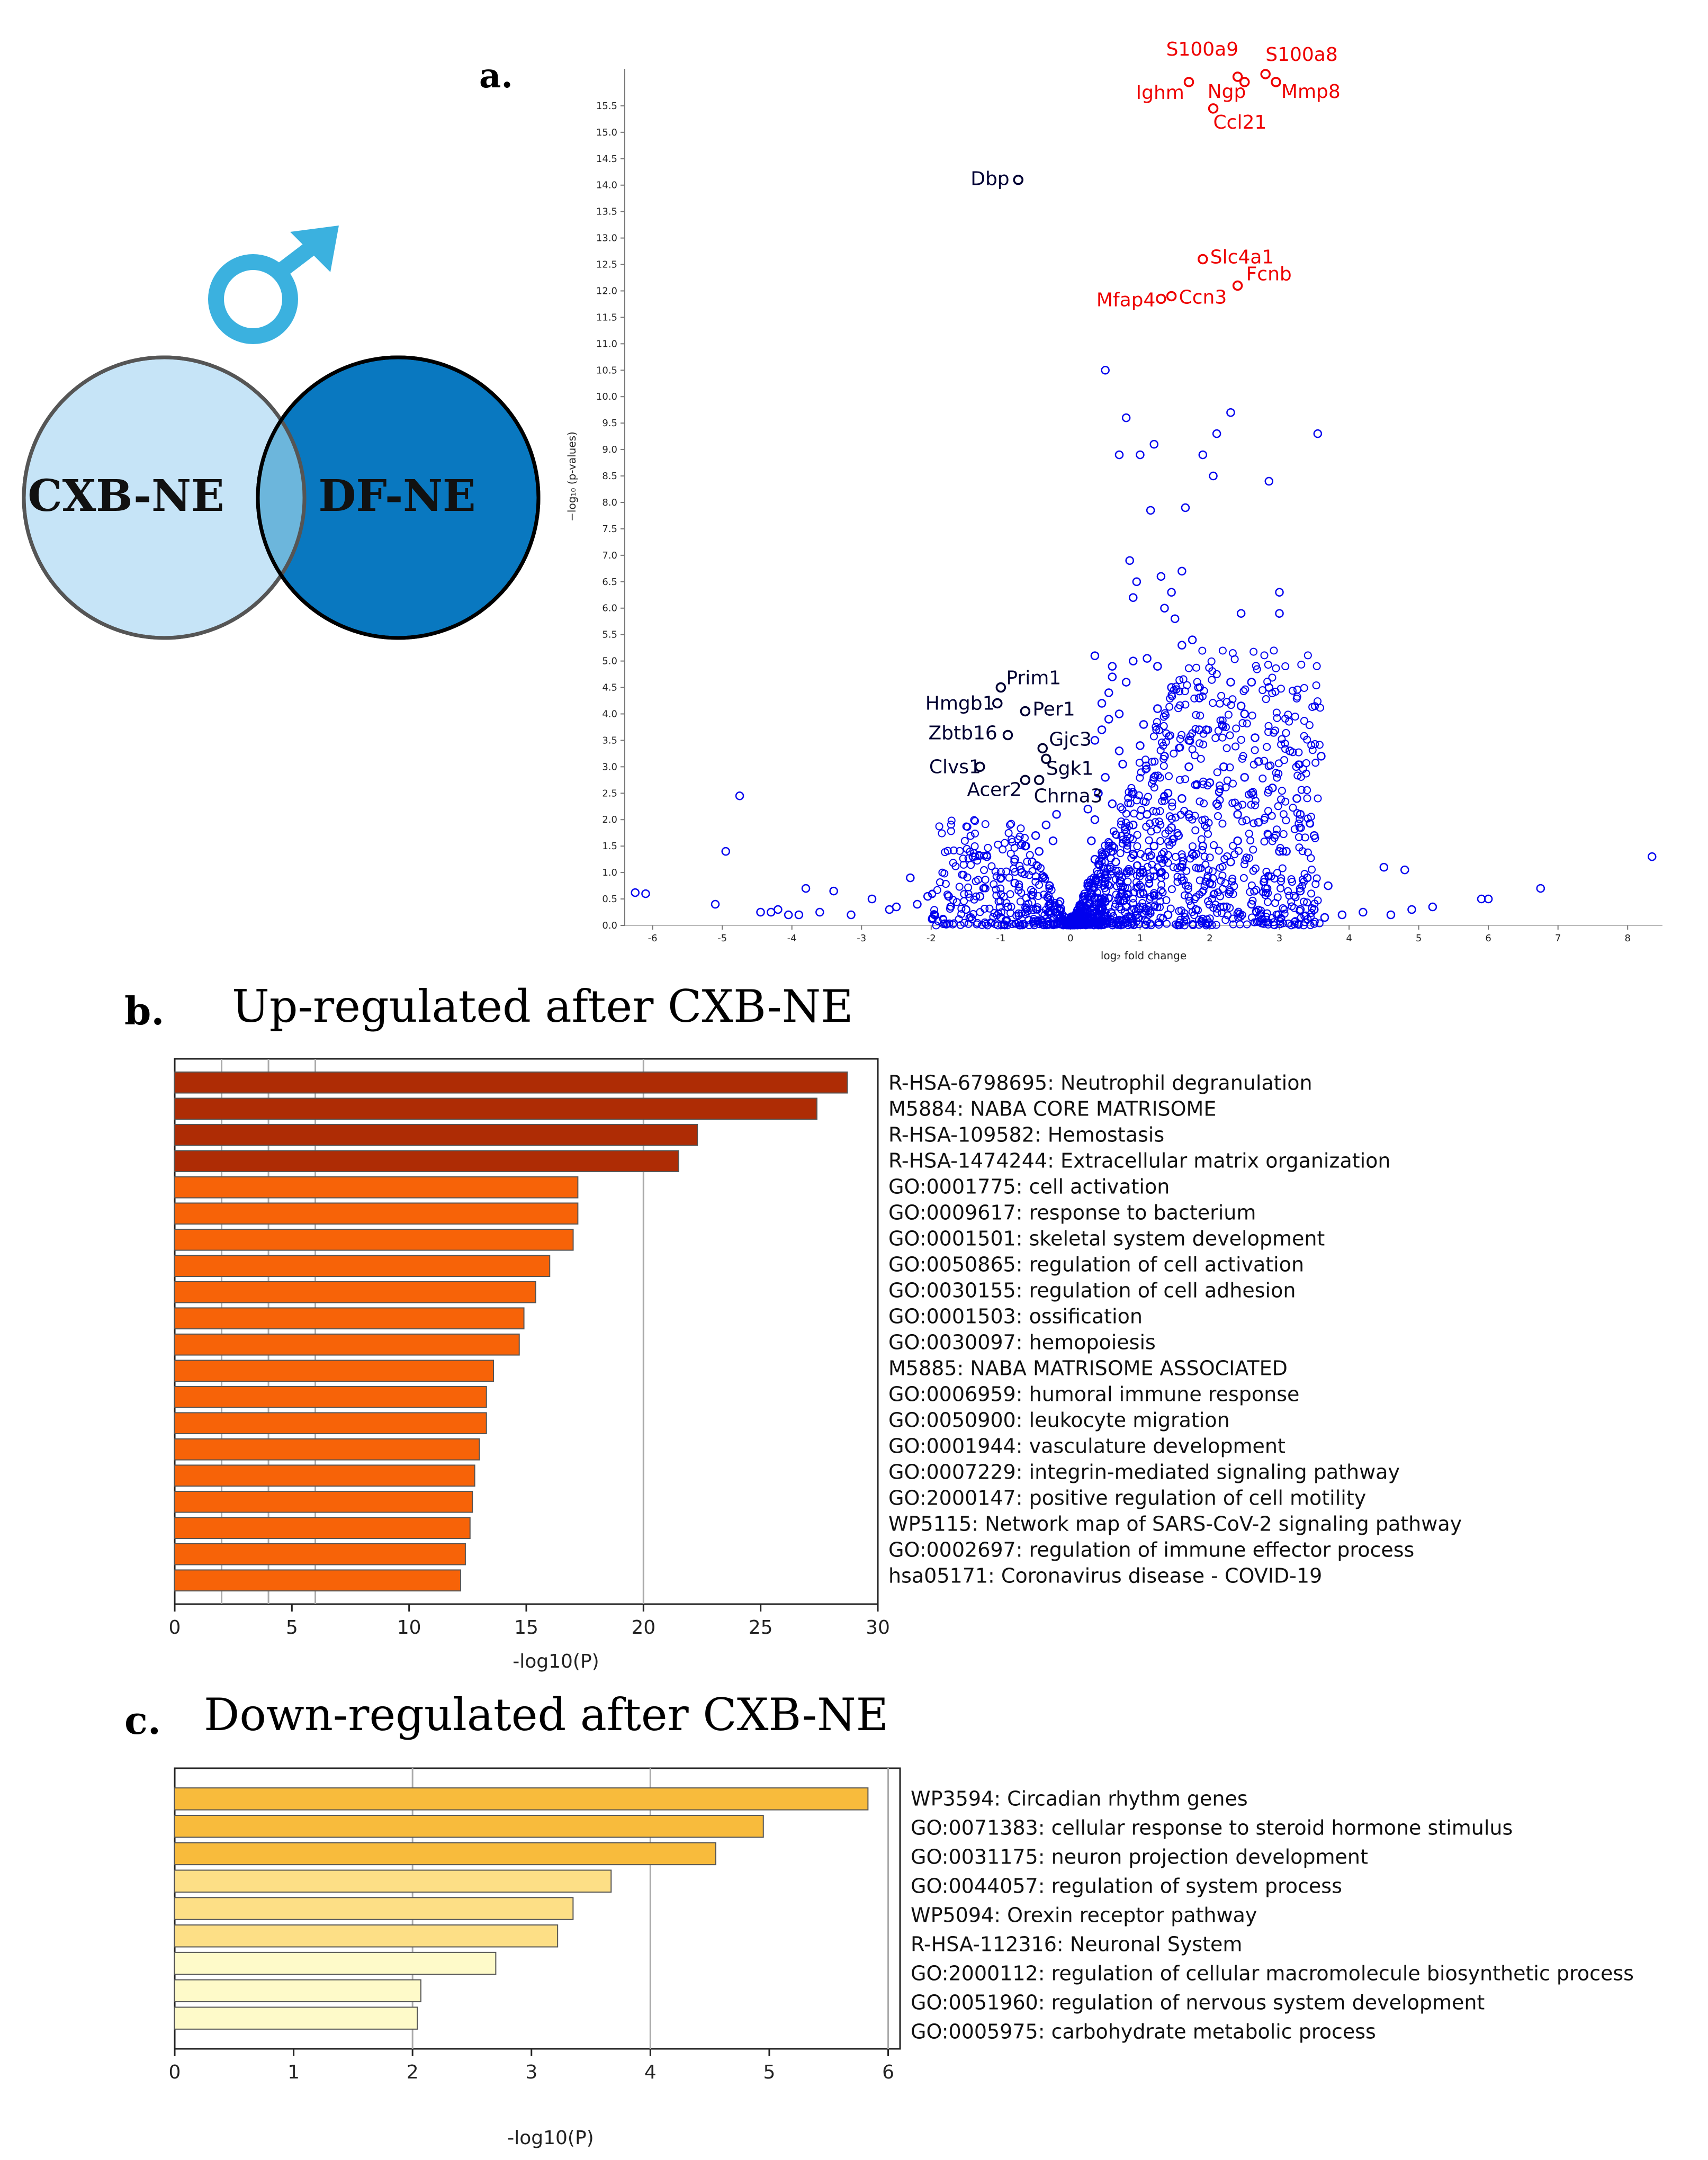 The height and width of the screenshot is (2160, 1708). I want to click on up-x-tick-label: 25, so click(761, 1628).